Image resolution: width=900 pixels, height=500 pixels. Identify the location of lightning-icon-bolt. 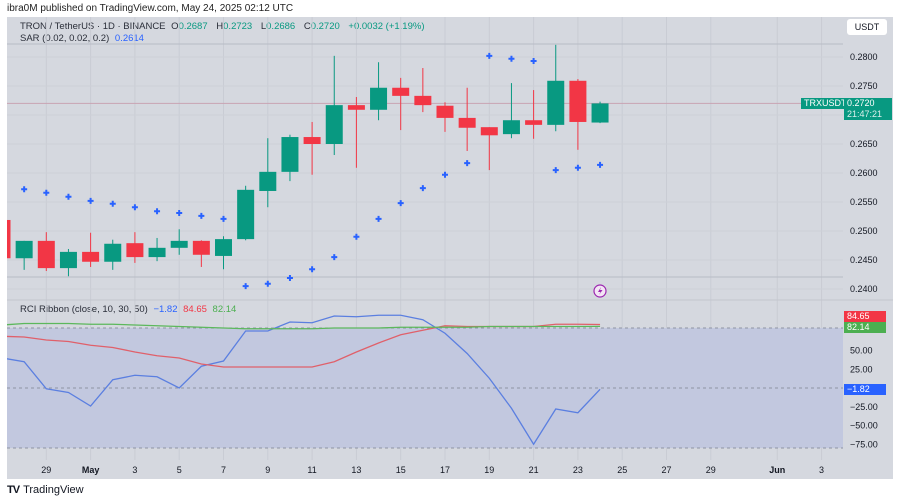
(600, 291).